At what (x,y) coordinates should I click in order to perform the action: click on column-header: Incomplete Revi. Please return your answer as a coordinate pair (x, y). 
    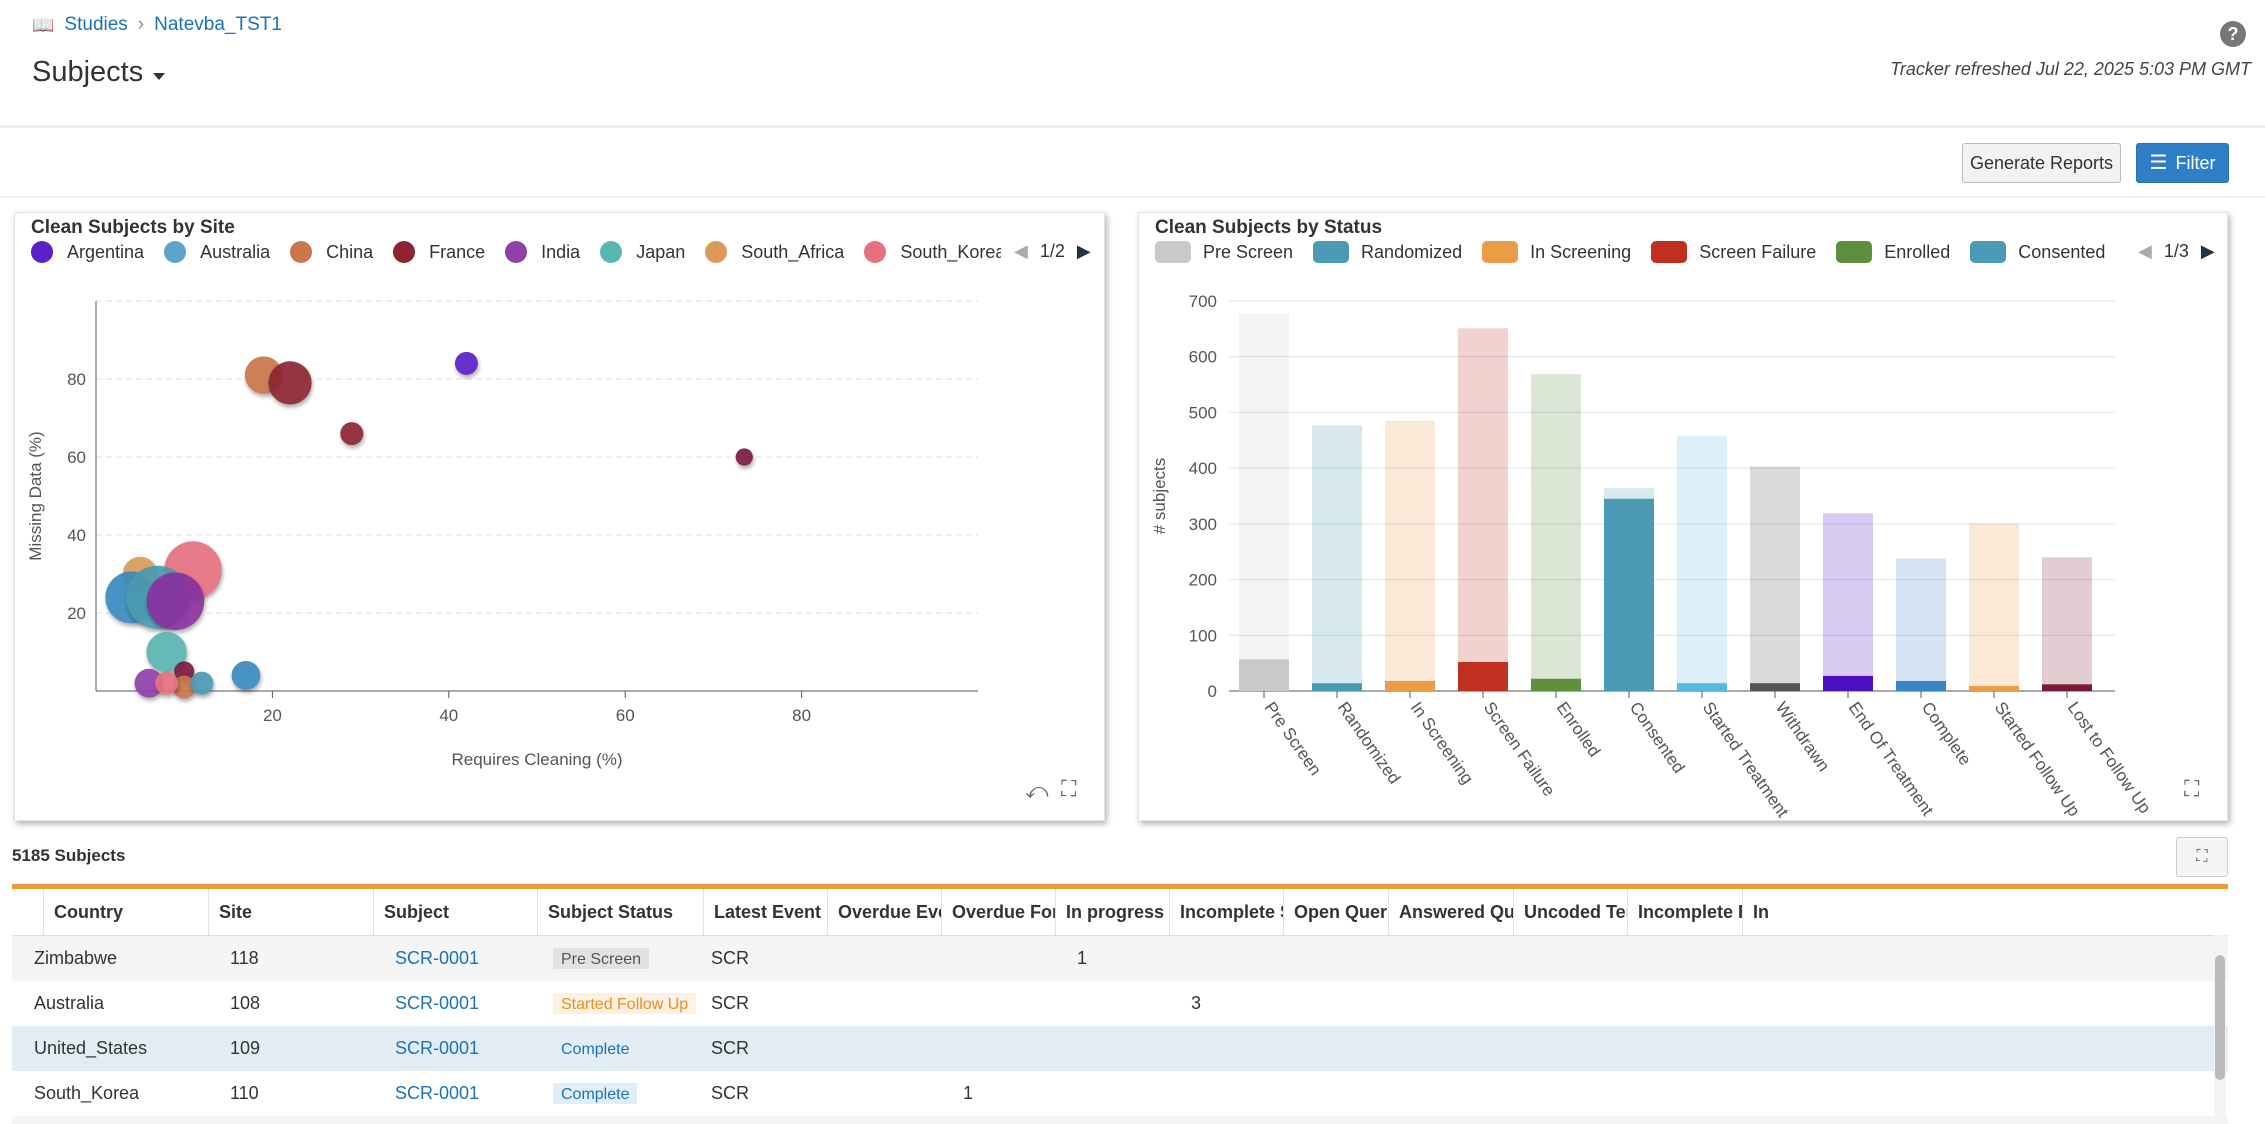
    Looking at the image, I should click on (1684, 912).